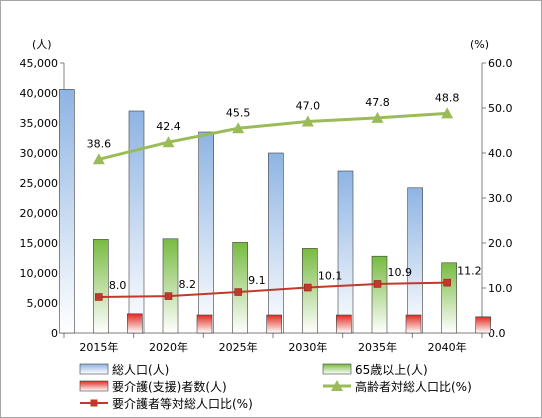 This screenshot has height=418, width=542. Describe the element at coordinates (39, 213) in the screenshot. I see `left-tick-label: 20,000` at that location.